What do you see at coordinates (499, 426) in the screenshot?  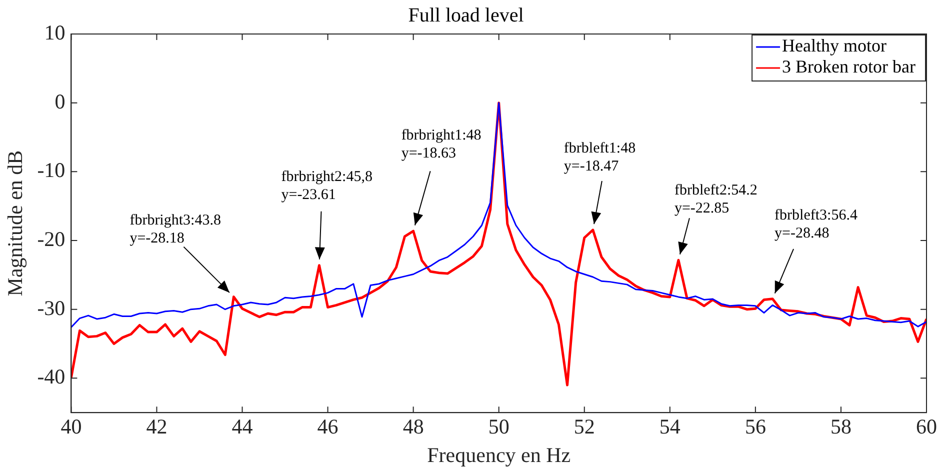 I see `x-tick-label: 50` at bounding box center [499, 426].